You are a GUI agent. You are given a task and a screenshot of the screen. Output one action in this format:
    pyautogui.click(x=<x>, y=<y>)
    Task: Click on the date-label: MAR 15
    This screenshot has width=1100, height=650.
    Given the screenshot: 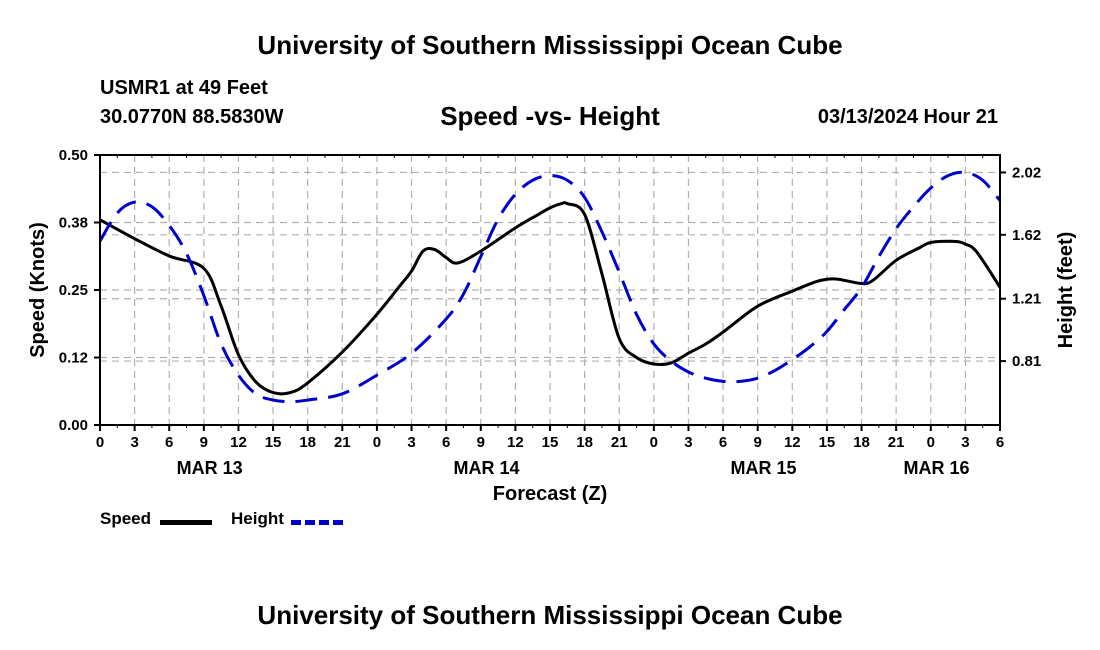 What is the action you would take?
    pyautogui.click(x=763, y=468)
    